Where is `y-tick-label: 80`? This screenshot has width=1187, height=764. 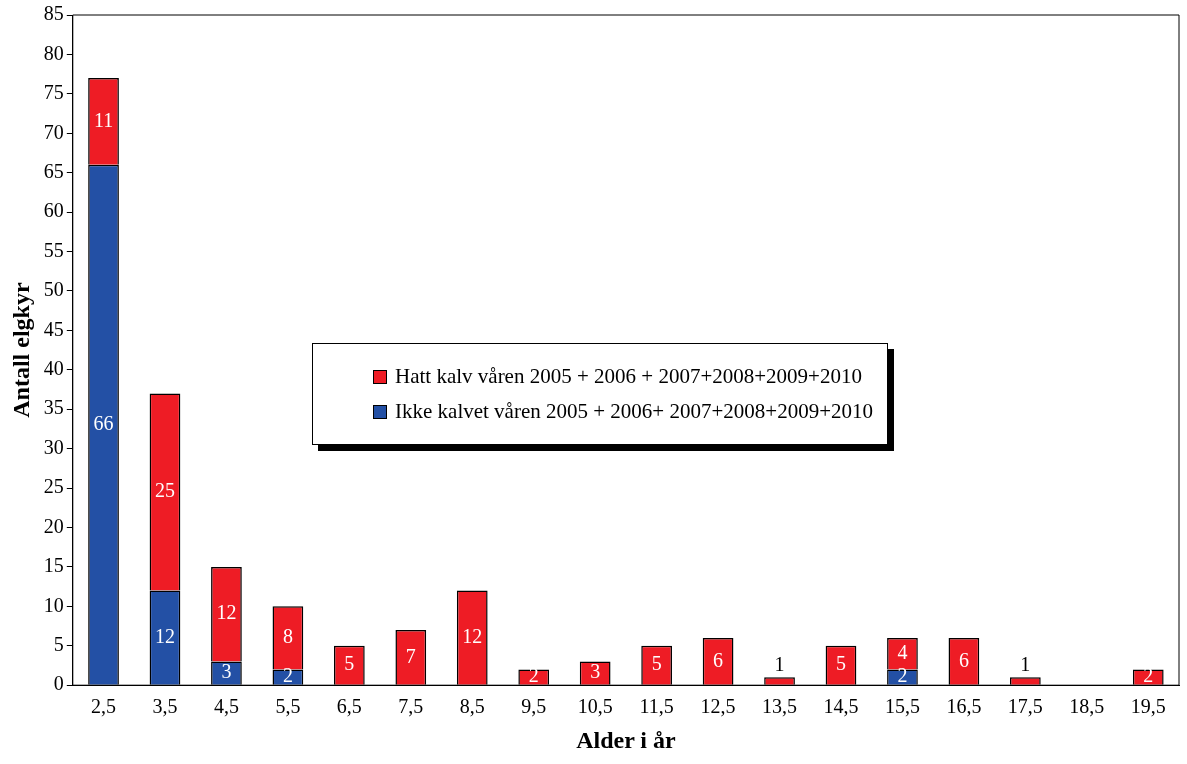
y-tick-label: 80 is located at coordinates (53, 52).